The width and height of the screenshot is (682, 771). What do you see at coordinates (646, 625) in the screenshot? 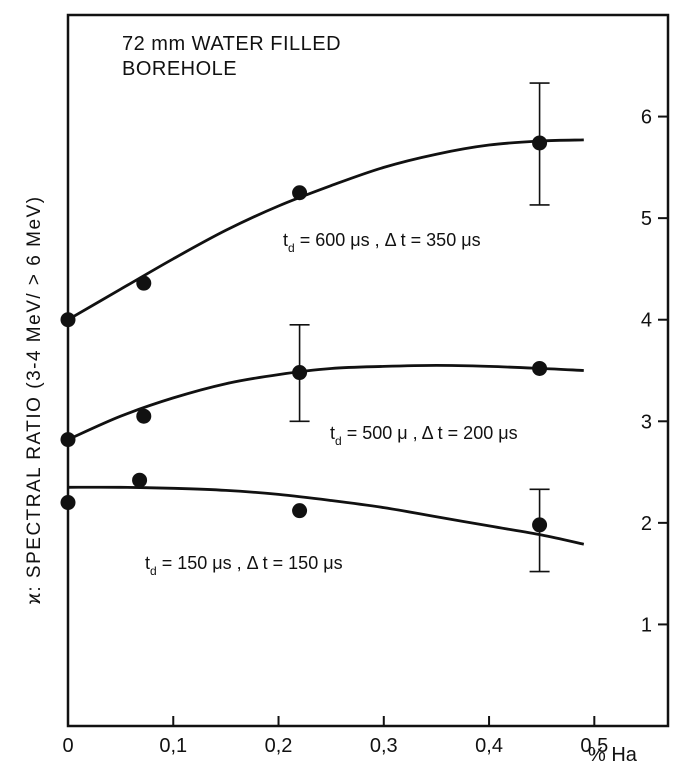
I see `y-tick-label-1: 1` at bounding box center [646, 625].